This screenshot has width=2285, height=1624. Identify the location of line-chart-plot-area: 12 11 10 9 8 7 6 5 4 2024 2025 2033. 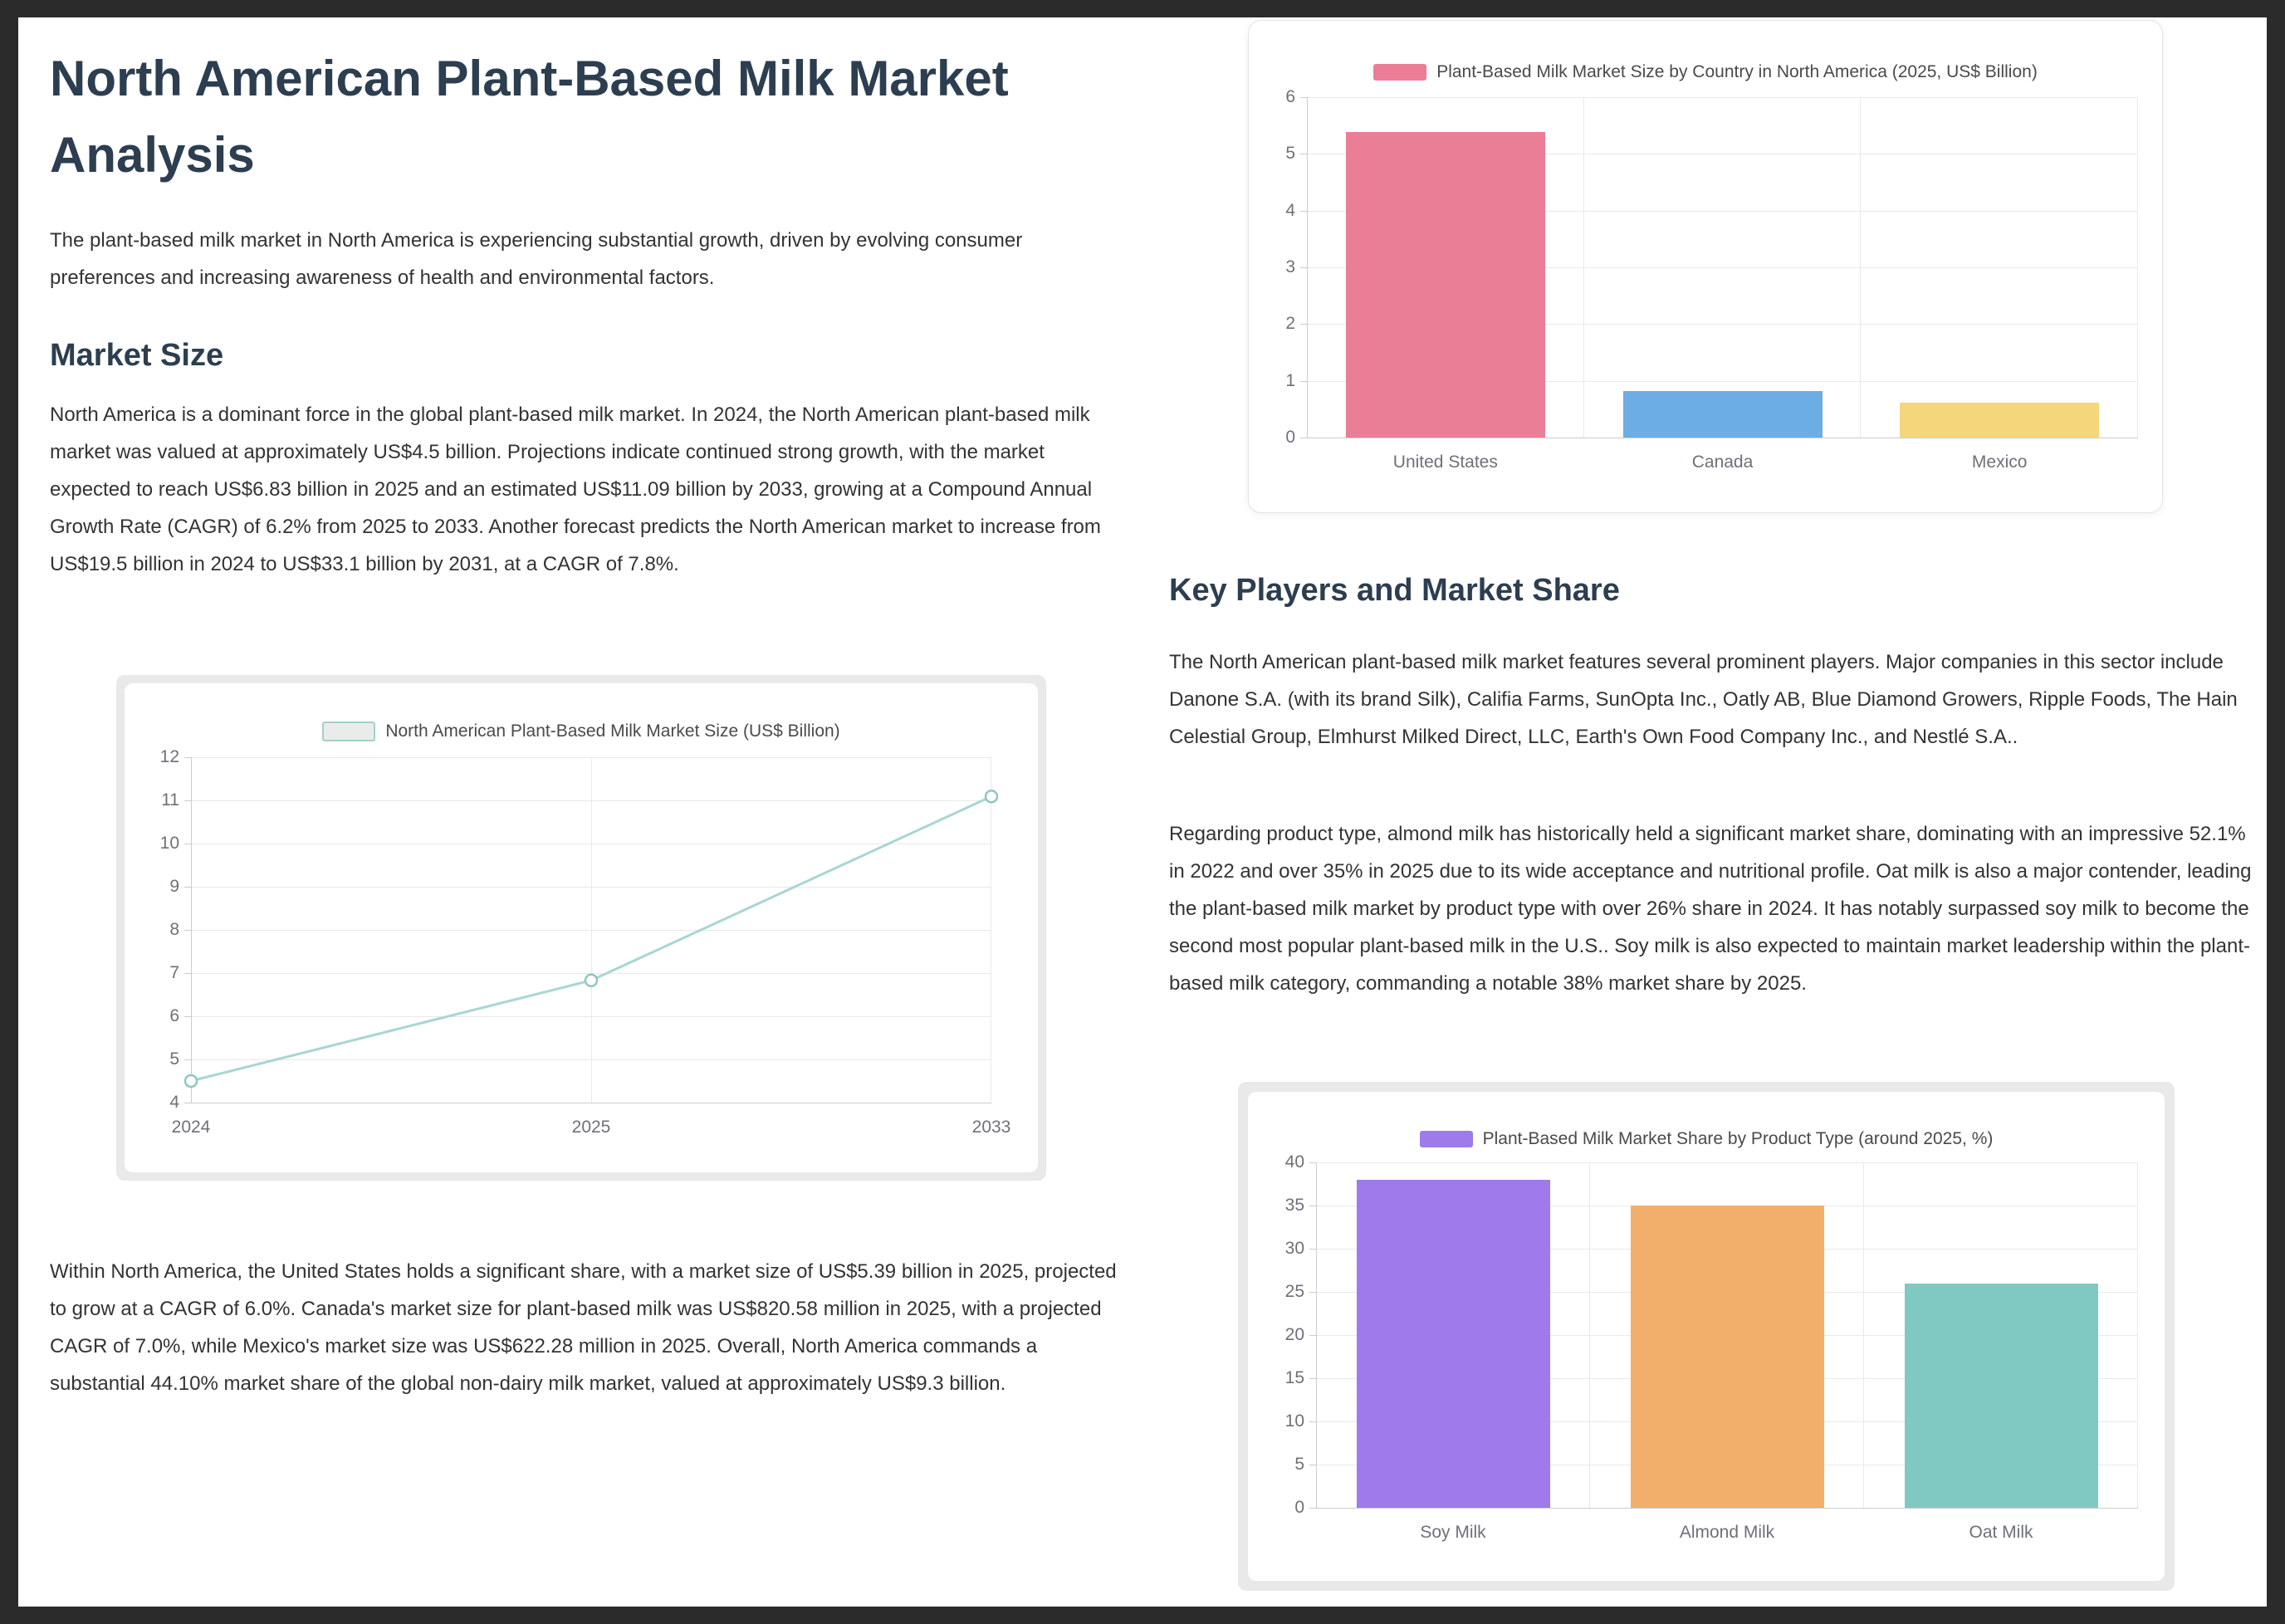
(585, 942).